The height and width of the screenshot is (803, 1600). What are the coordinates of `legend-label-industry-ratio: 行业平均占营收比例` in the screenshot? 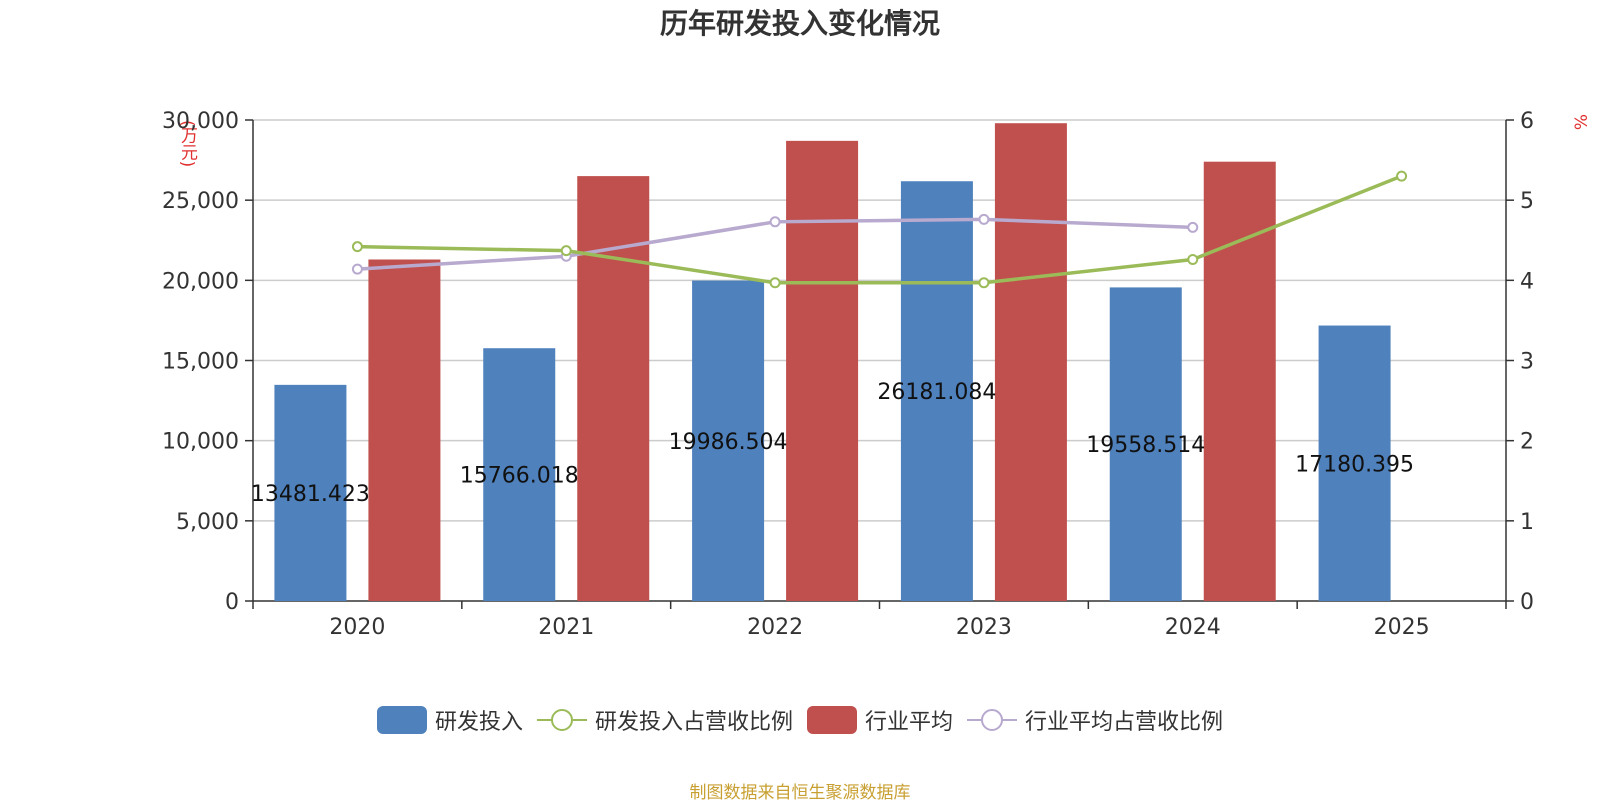 It's located at (1124, 722).